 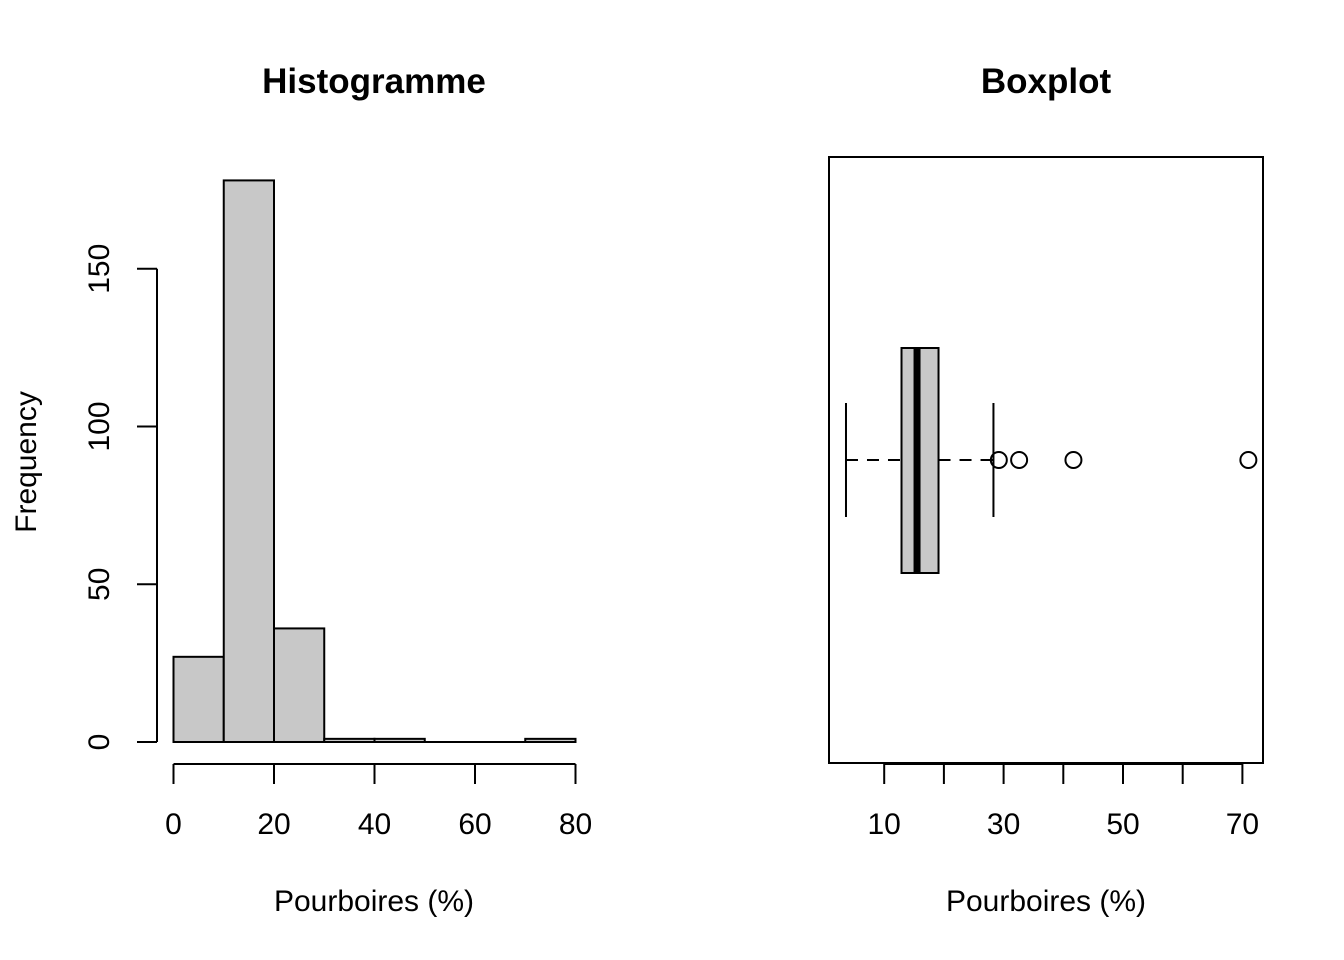 What do you see at coordinates (26, 462) in the screenshot?
I see `histogram-ylabel: Frequency` at bounding box center [26, 462].